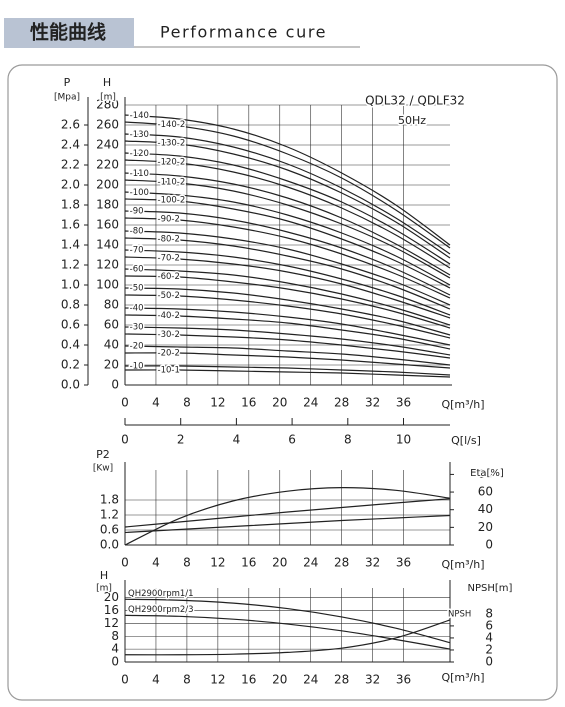 This screenshot has height=707, width=565. Describe the element at coordinates (137, 328) in the screenshot. I see `series-label: -30` at that location.